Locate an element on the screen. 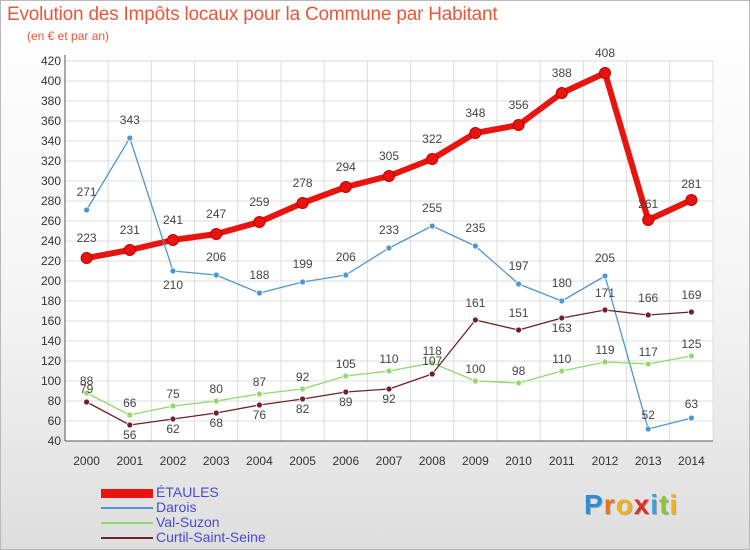 Image resolution: width=750 pixels, height=550 pixels. legend-label: ÉTAULES is located at coordinates (187, 492).